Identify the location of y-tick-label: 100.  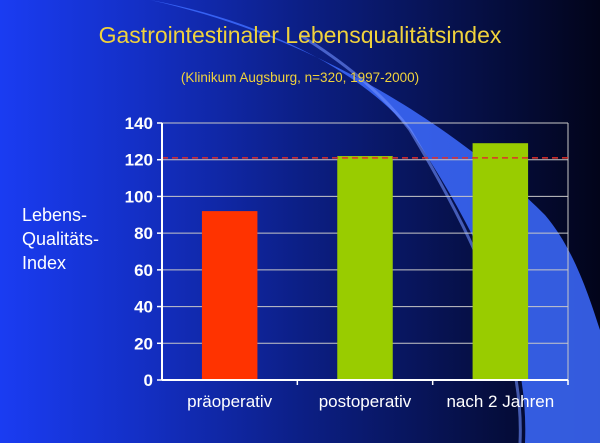
(139, 196).